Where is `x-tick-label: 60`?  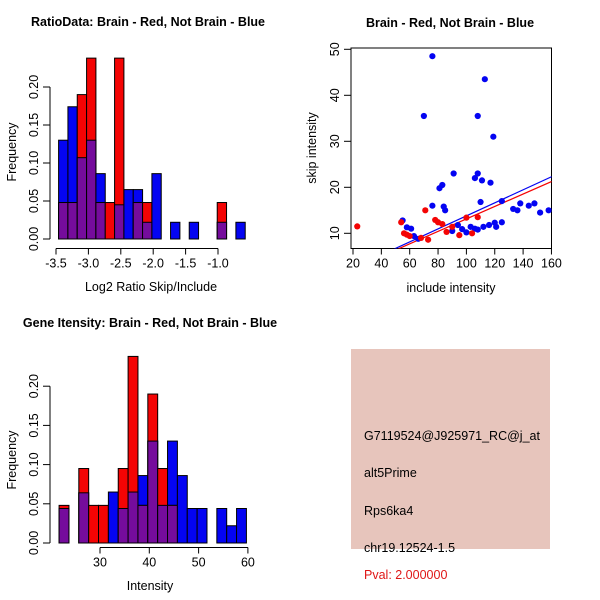 x-tick-label: 60 is located at coordinates (248, 563).